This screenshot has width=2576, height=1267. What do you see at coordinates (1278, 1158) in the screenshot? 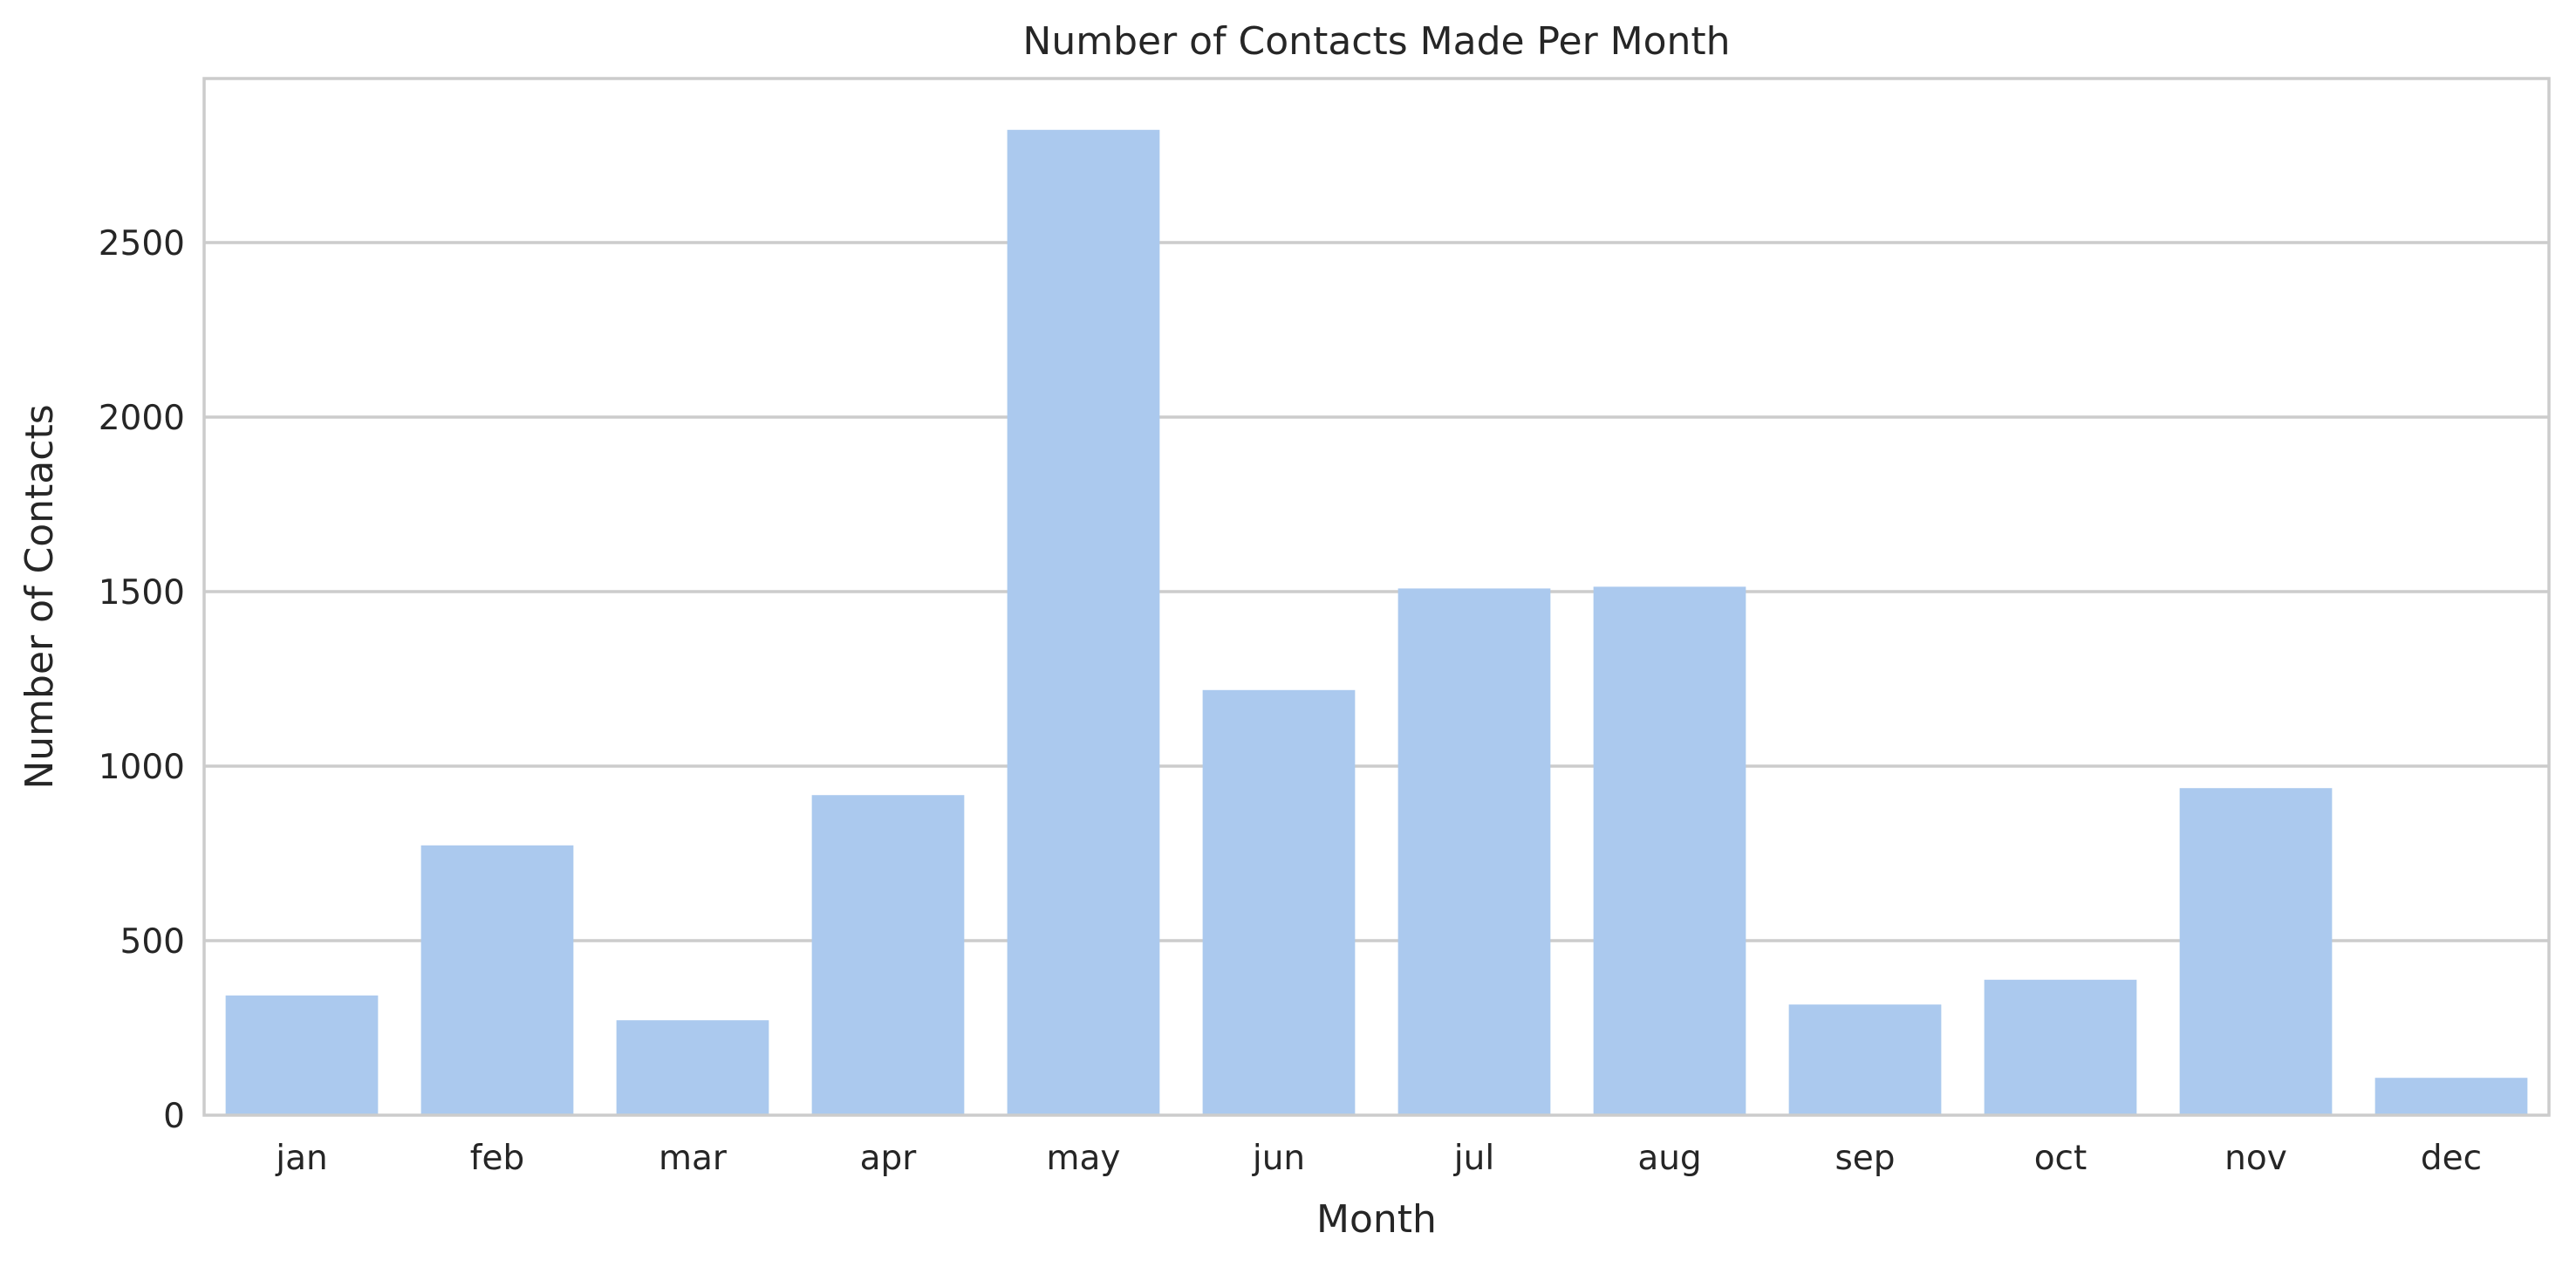
I see `x-tick-label: jun` at bounding box center [1278, 1158].